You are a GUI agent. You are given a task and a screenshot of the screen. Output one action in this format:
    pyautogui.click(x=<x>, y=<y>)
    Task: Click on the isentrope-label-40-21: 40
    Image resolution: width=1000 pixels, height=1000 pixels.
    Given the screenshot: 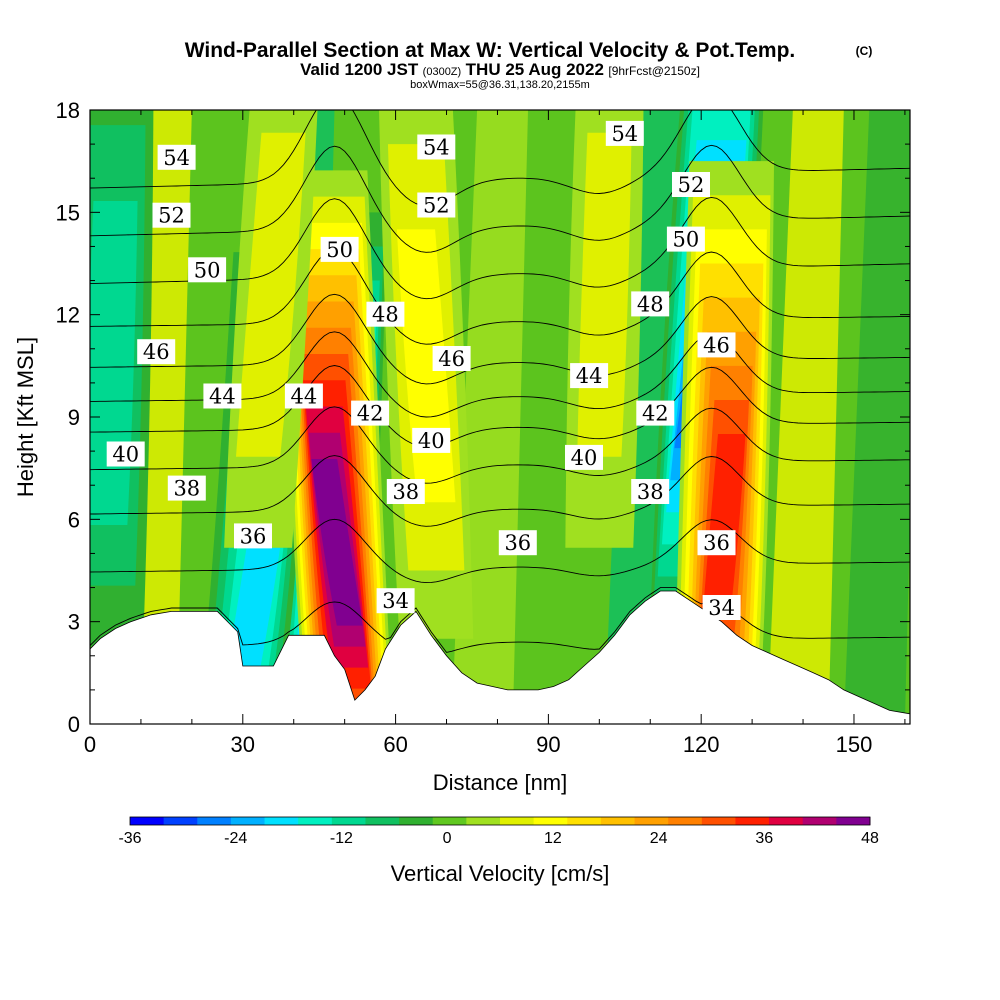 What is the action you would take?
    pyautogui.click(x=584, y=457)
    